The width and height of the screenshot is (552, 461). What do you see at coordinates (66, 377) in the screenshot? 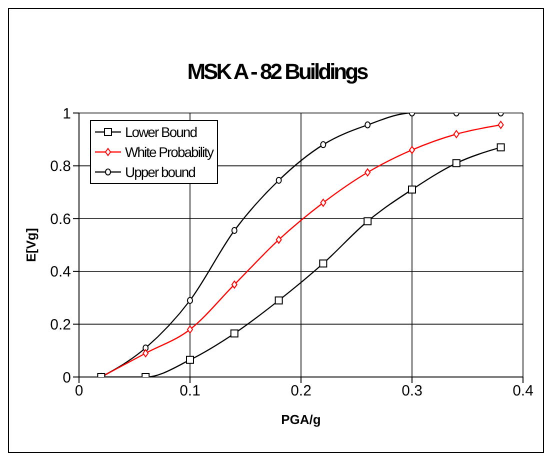
I see `y-tick-label: 0` at bounding box center [66, 377].